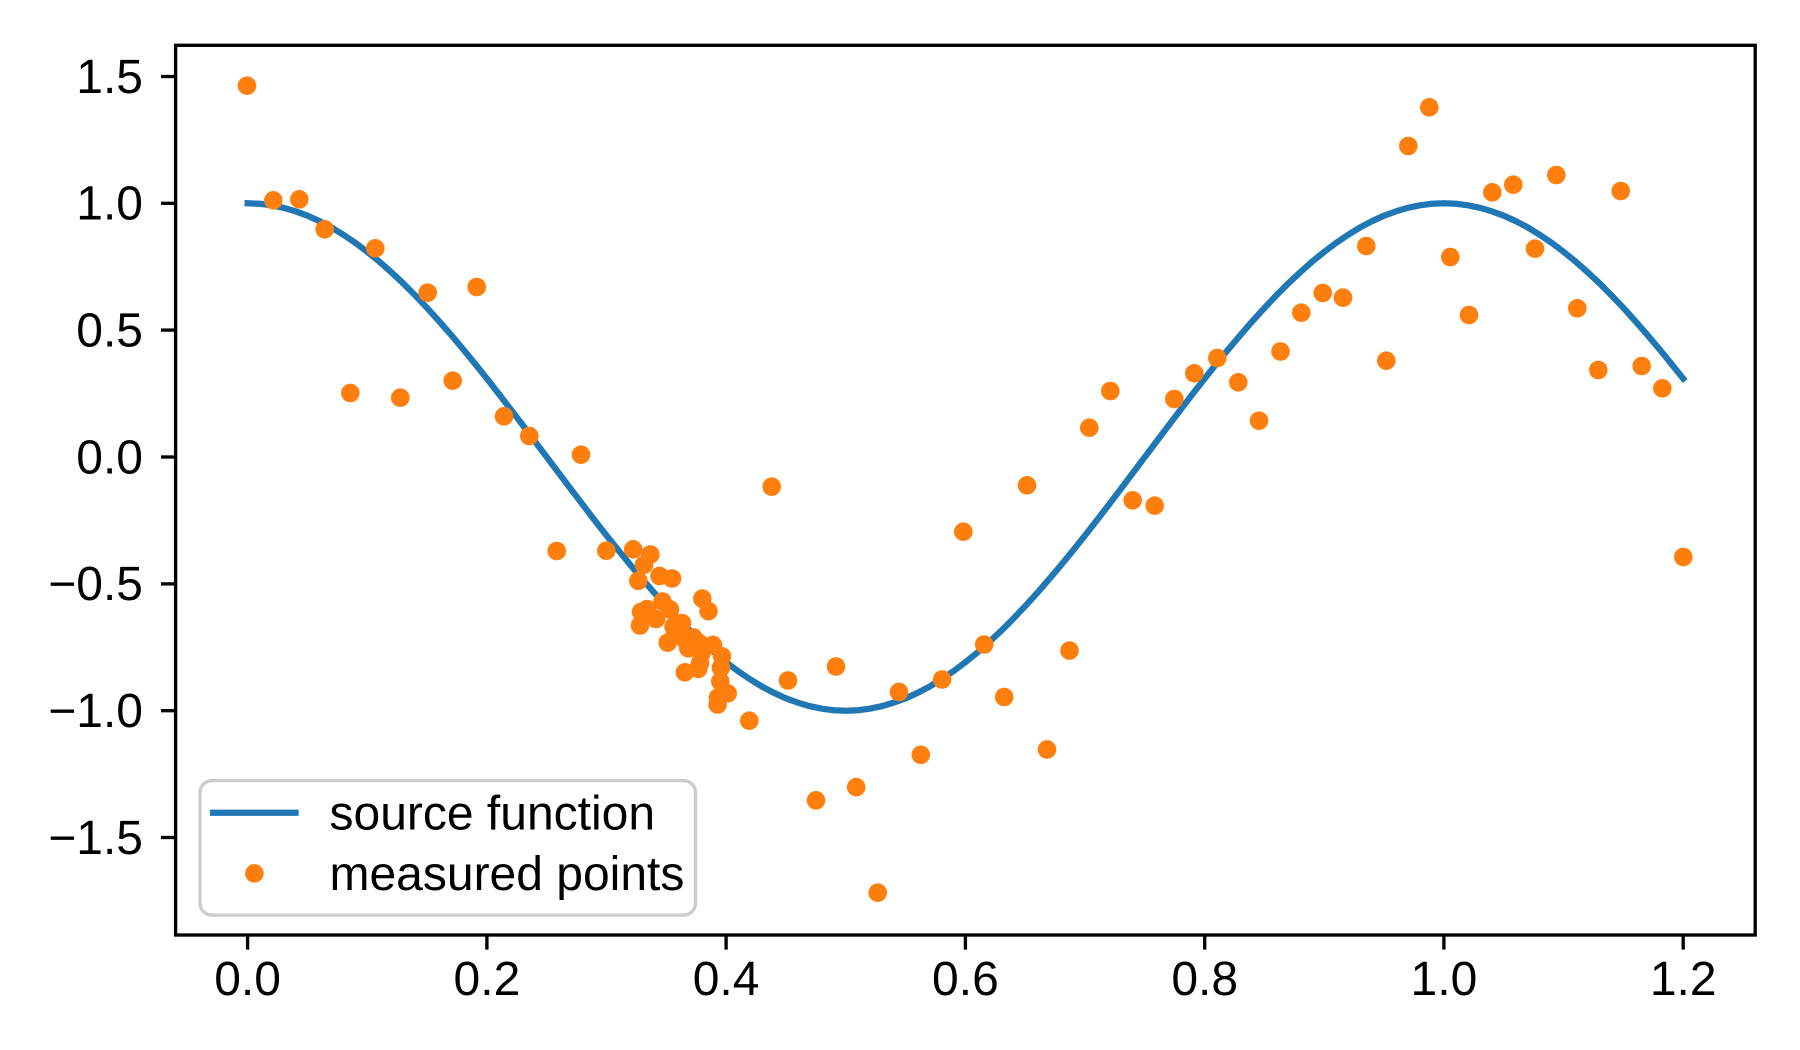  I want to click on svg-text: 0.2, so click(487, 979).